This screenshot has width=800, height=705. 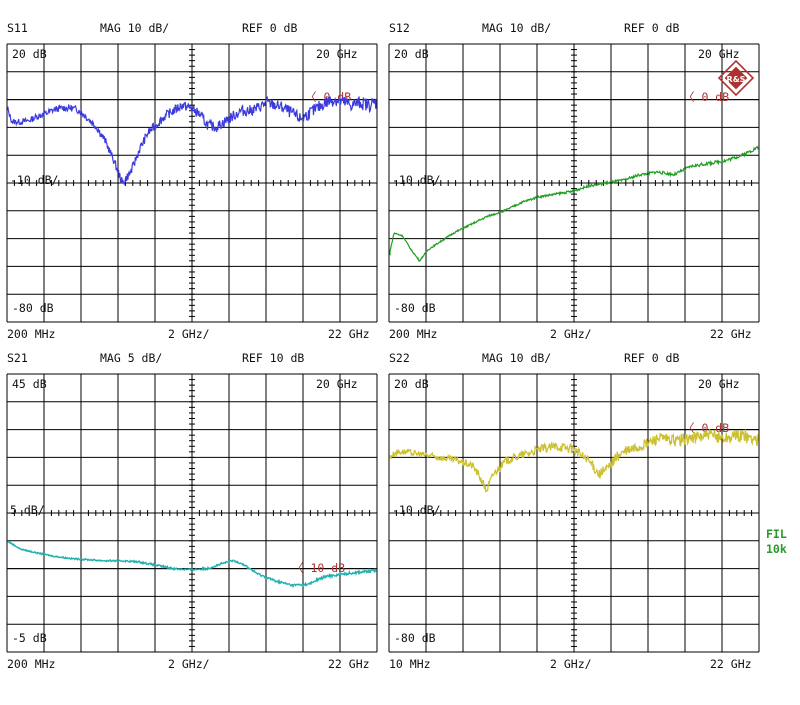 I want to click on s11-trace, so click(x=192, y=140).